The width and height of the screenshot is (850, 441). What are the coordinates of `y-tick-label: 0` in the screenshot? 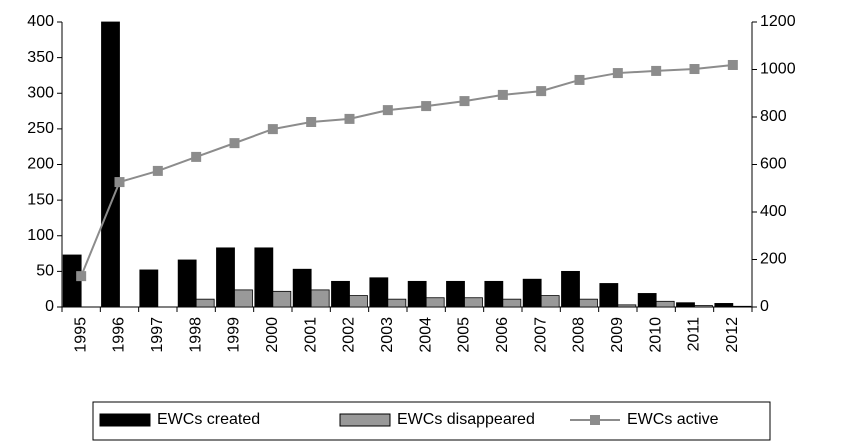 It's located at (49, 306).